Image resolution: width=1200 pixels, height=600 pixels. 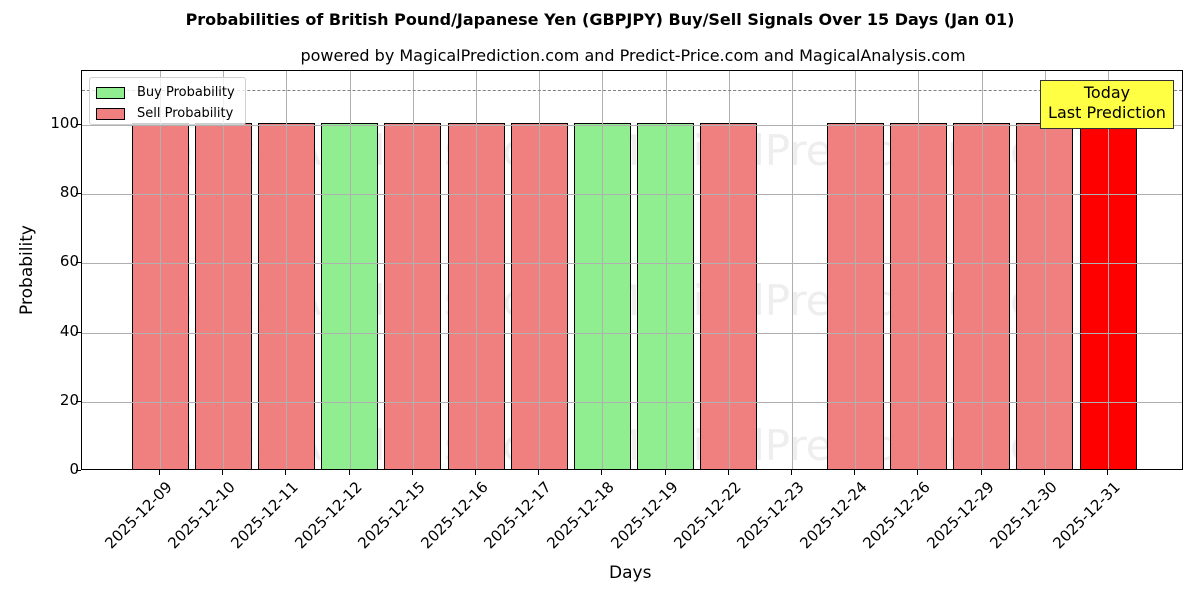 I want to click on legend-item-sell: Sell Probability, so click(x=164, y=113).